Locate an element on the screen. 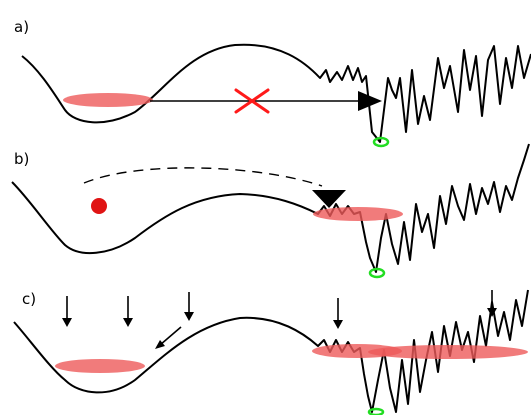  panel-a-label: a) is located at coordinates (21, 27).